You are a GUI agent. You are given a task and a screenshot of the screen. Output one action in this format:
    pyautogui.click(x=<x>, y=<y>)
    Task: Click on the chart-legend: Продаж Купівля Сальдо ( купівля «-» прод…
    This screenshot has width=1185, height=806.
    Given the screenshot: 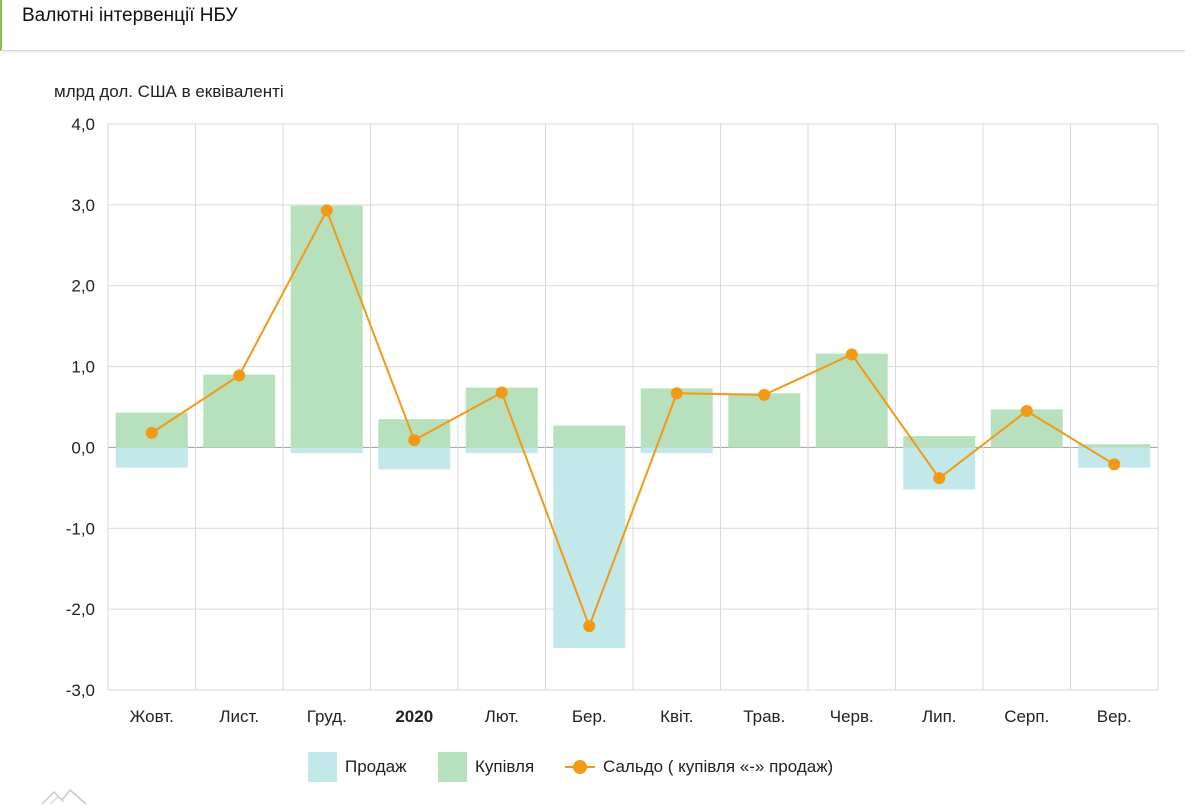 What is the action you would take?
    pyautogui.click(x=592, y=767)
    